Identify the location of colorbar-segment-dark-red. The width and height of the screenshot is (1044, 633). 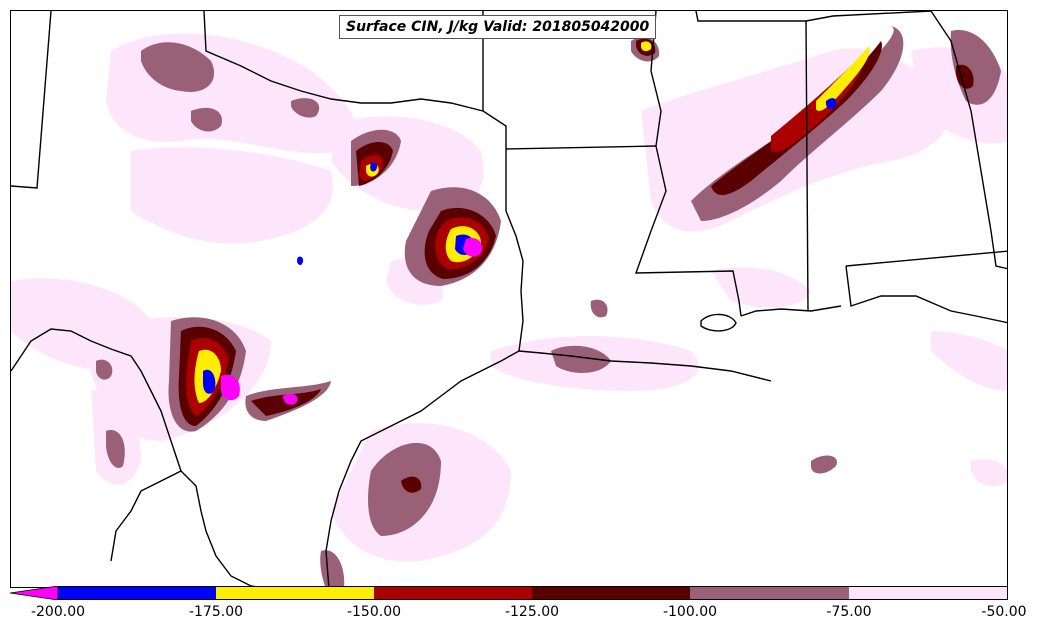
(611, 593).